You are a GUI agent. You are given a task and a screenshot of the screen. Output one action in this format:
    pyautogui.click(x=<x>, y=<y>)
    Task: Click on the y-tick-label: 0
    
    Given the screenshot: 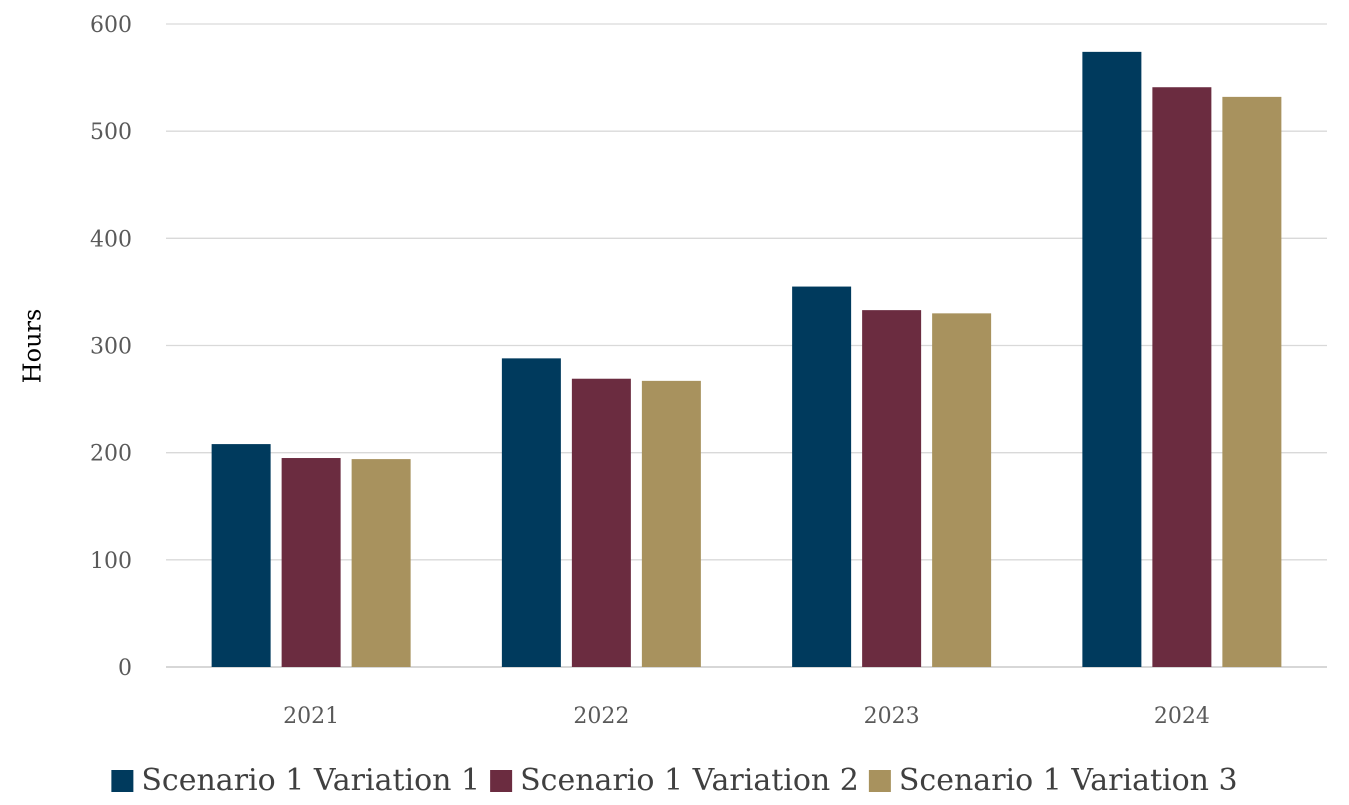 What is the action you would take?
    pyautogui.click(x=125, y=668)
    